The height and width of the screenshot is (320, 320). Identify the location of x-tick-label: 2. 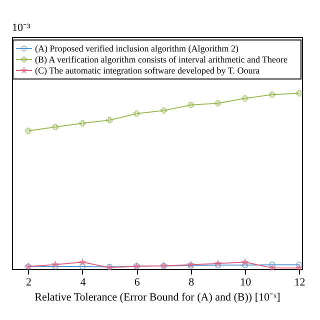
(29, 282).